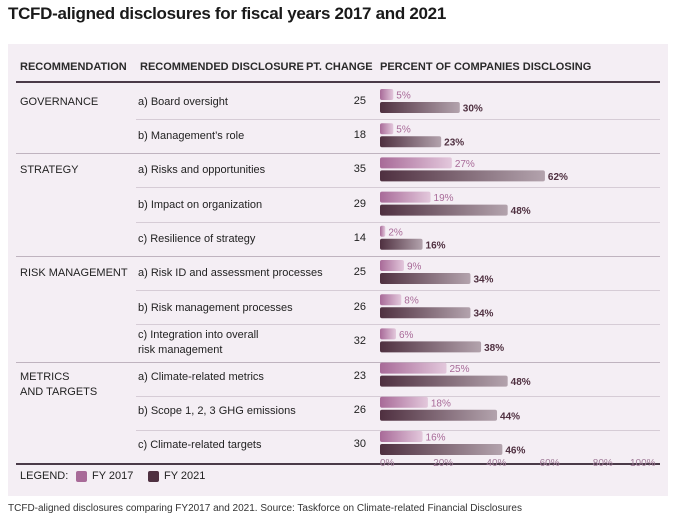  I want to click on pt-change-value: 32, so click(359, 341).